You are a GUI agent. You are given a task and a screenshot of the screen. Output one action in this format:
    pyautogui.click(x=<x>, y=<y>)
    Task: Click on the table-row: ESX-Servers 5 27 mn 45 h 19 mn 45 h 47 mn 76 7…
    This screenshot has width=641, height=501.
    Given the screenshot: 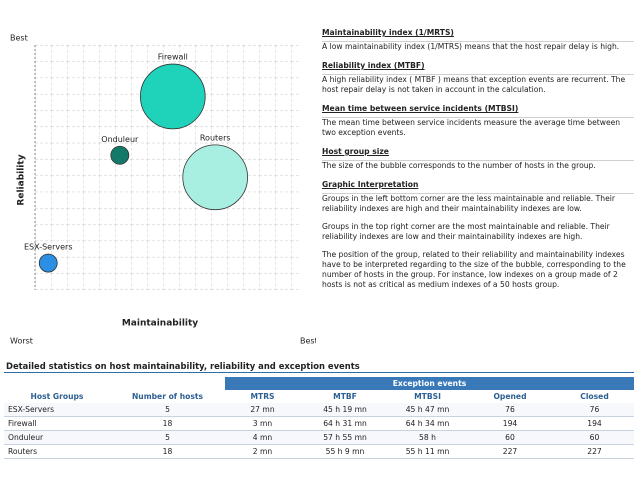 What is the action you would take?
    pyautogui.click(x=319, y=410)
    